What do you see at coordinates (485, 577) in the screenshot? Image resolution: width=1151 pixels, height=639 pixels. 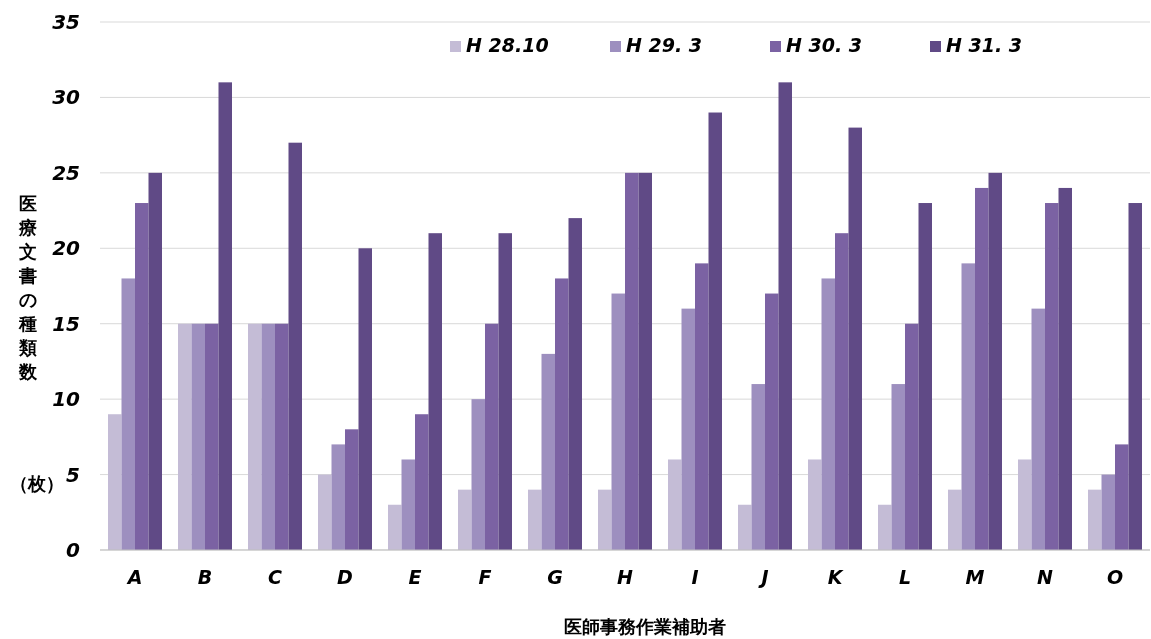 I see `x-tick-label: F` at bounding box center [485, 577].